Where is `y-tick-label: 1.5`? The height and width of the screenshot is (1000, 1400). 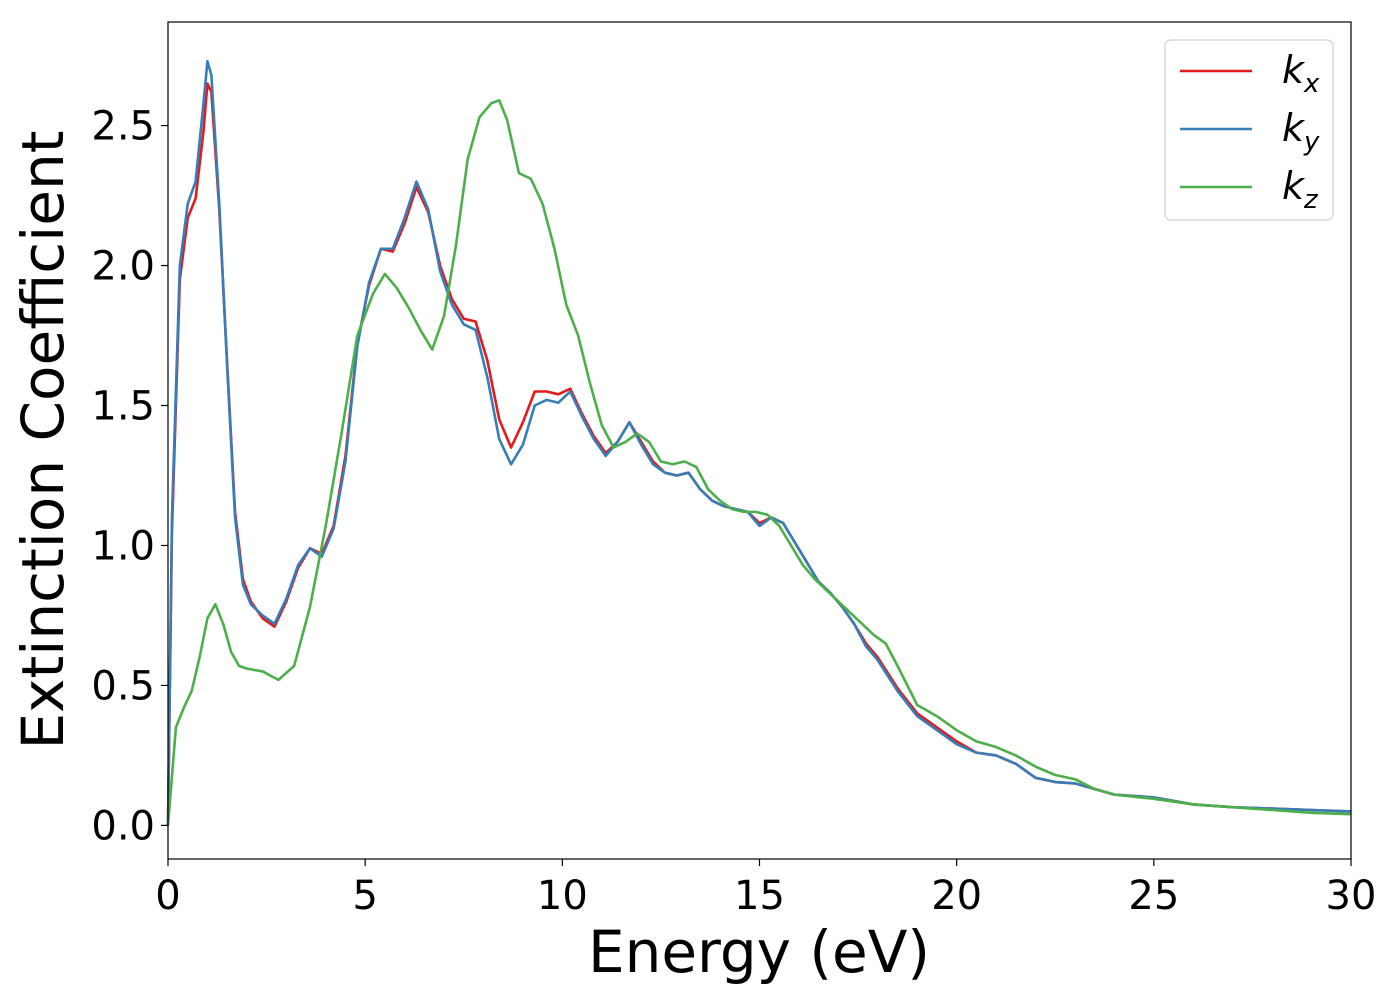 y-tick-label: 1.5 is located at coordinates (123, 407).